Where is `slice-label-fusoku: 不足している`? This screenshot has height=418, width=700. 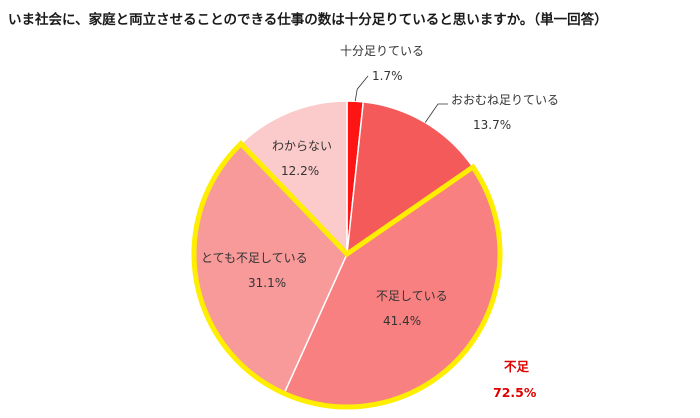
slice-label-fusoku: 不足している is located at coordinates (412, 296).